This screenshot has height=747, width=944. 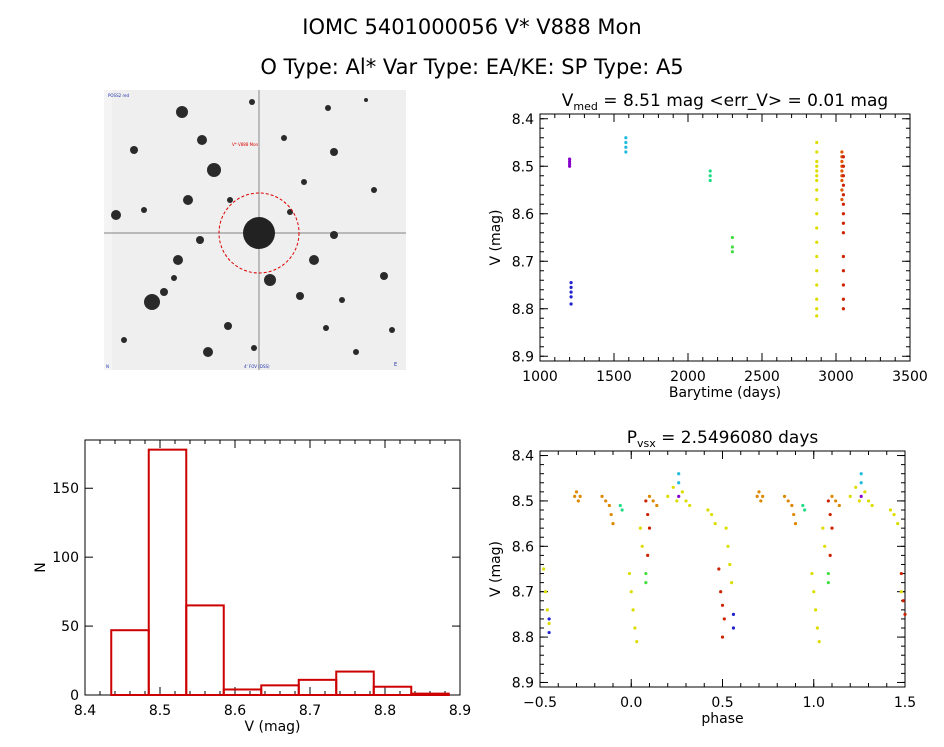 I want to click on sky-image-thumbnail: POSS2 red V* V888 Mon N 4' FOV (DSS) E, so click(x=255, y=230).